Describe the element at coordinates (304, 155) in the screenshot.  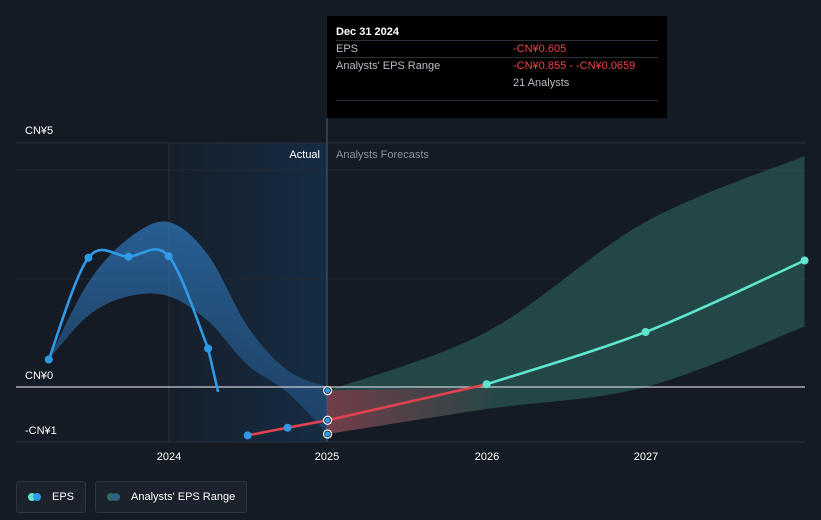
I see `actual-label: Actual` at that location.